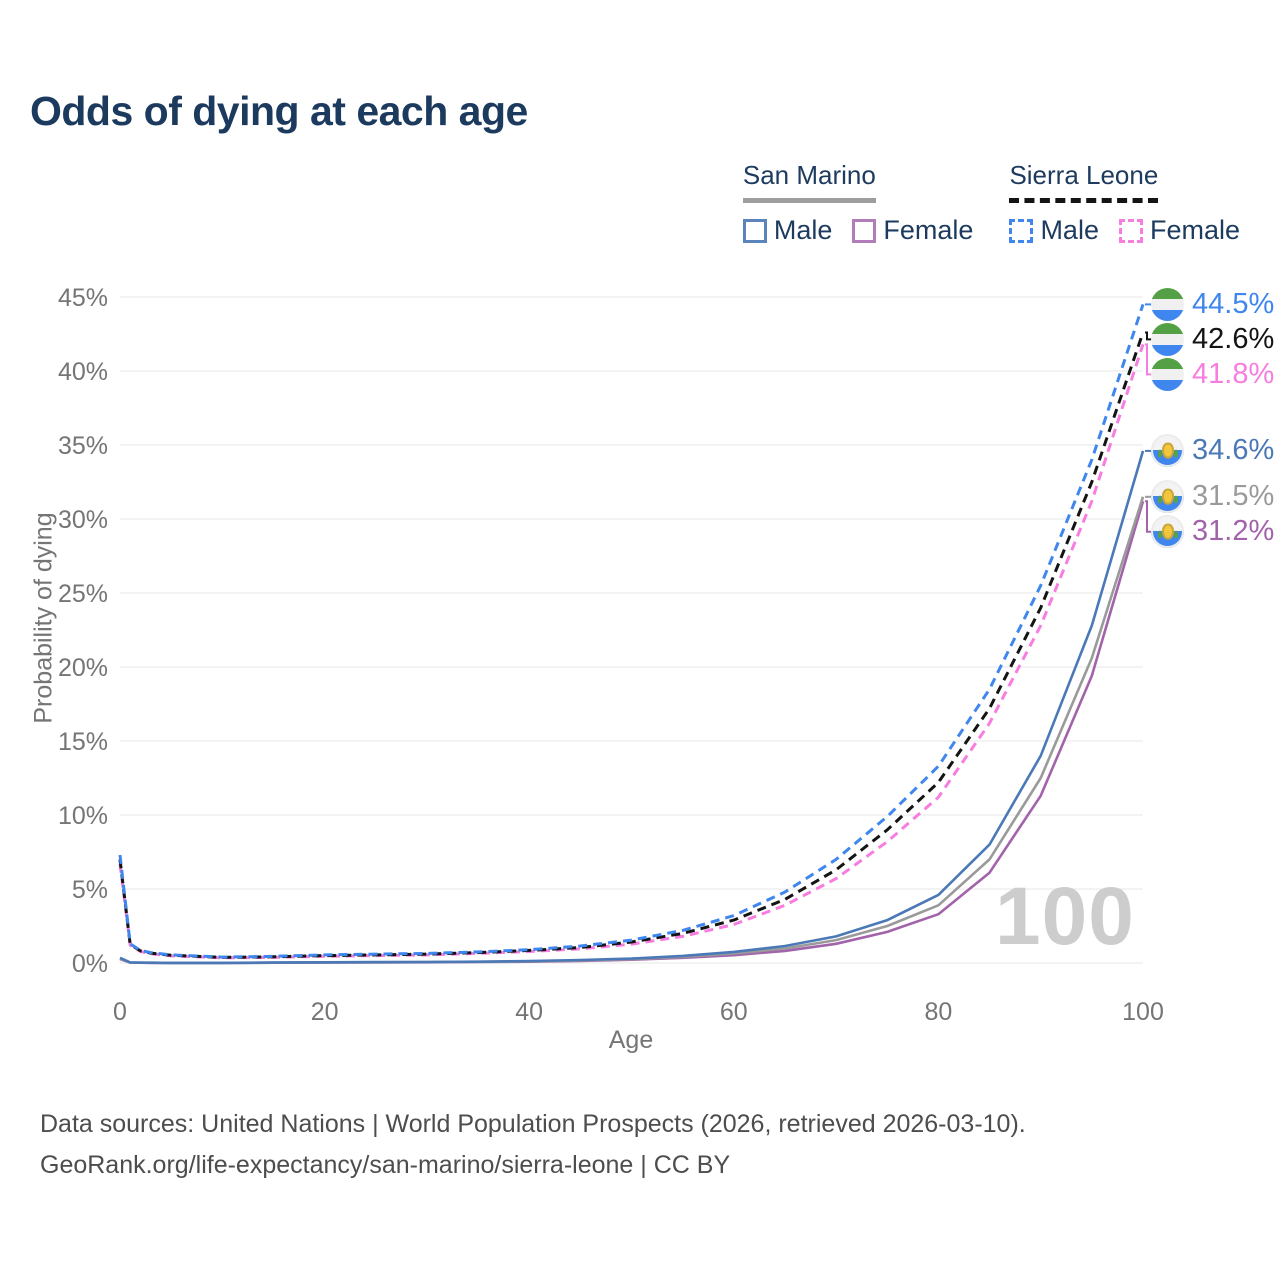 The image size is (1280, 1280). Describe the element at coordinates (83, 446) in the screenshot. I see `y-tick-35%: 35%` at that location.